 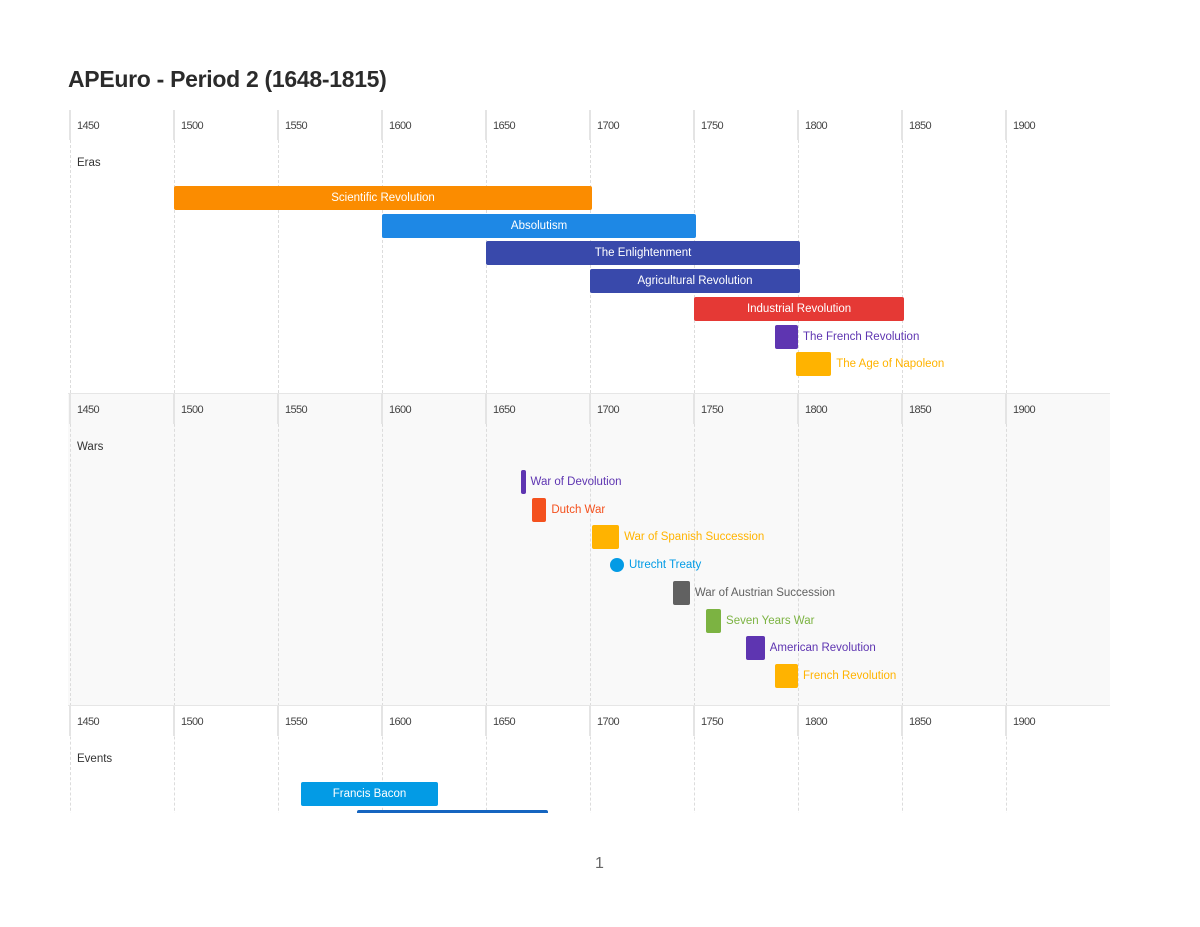 I want to click on section-label: Wars, so click(x=90, y=447).